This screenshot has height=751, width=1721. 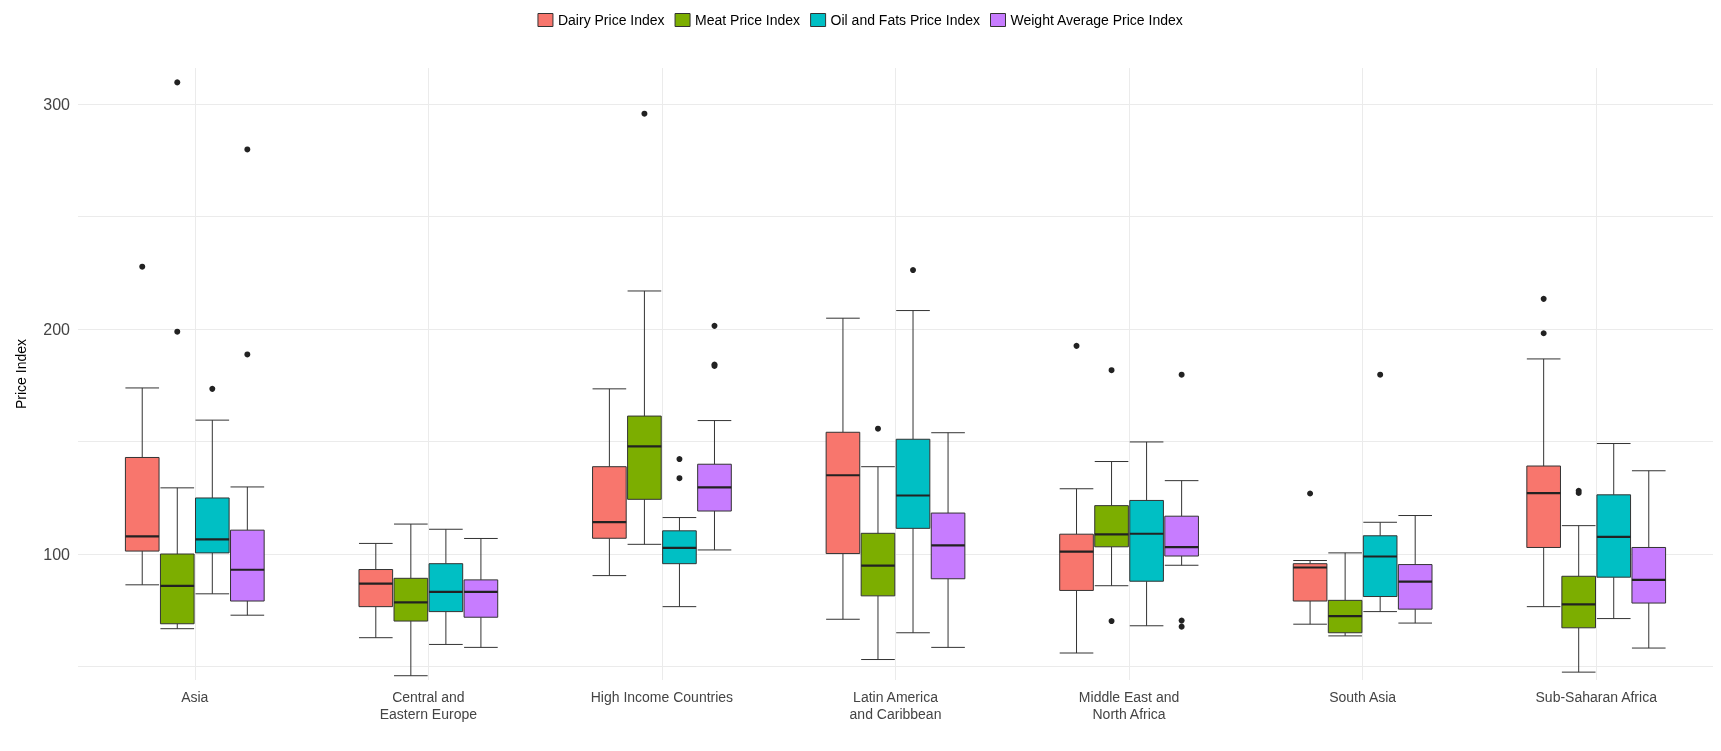 What do you see at coordinates (1096, 20) in the screenshot?
I see `legend-label: Weight Average Price Index` at bounding box center [1096, 20].